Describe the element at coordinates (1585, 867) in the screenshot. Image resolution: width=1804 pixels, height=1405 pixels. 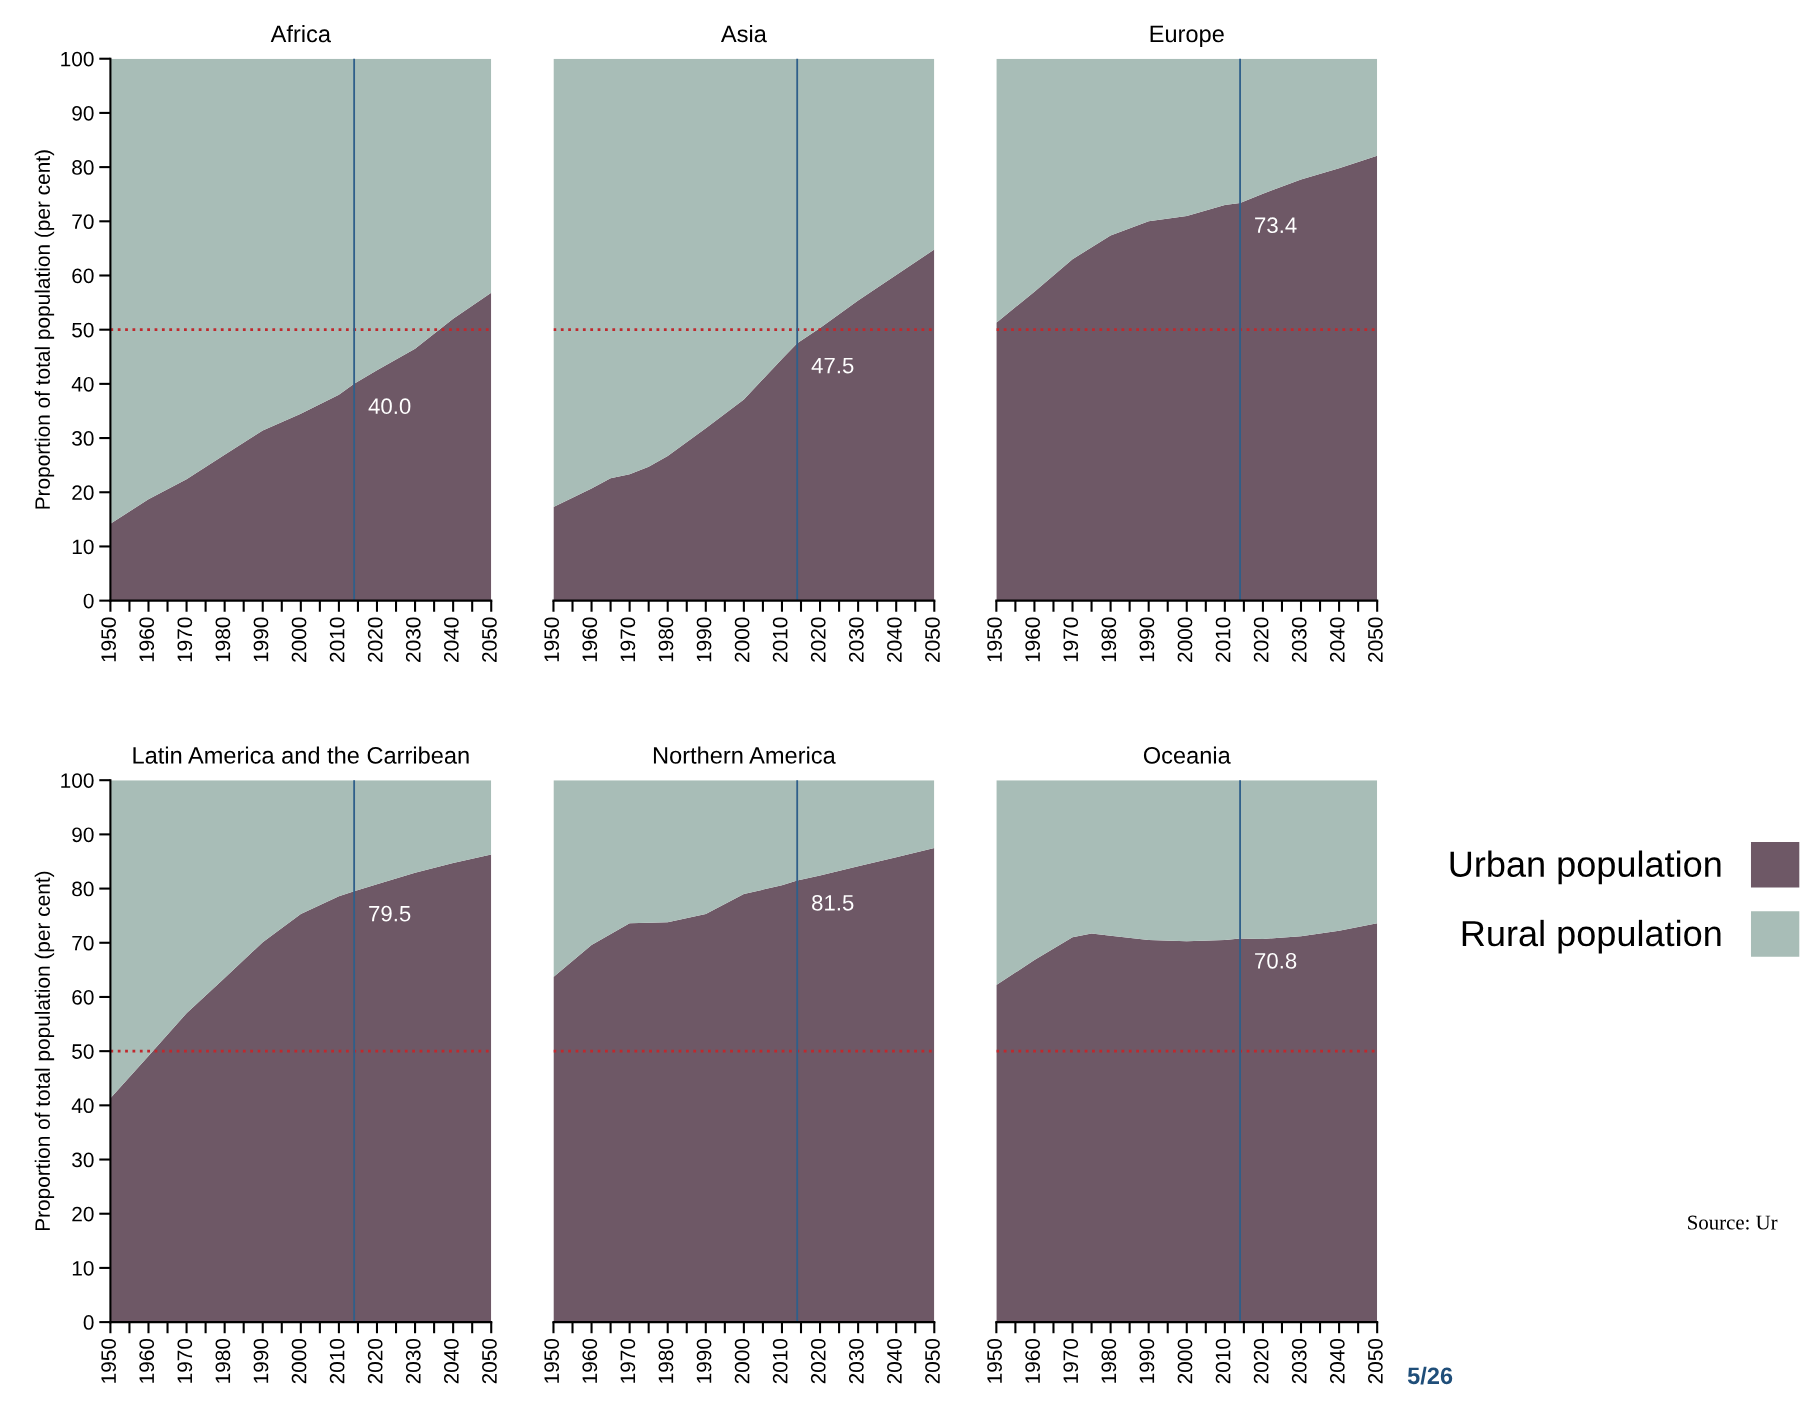
I see `legend-label: Urban population` at that location.